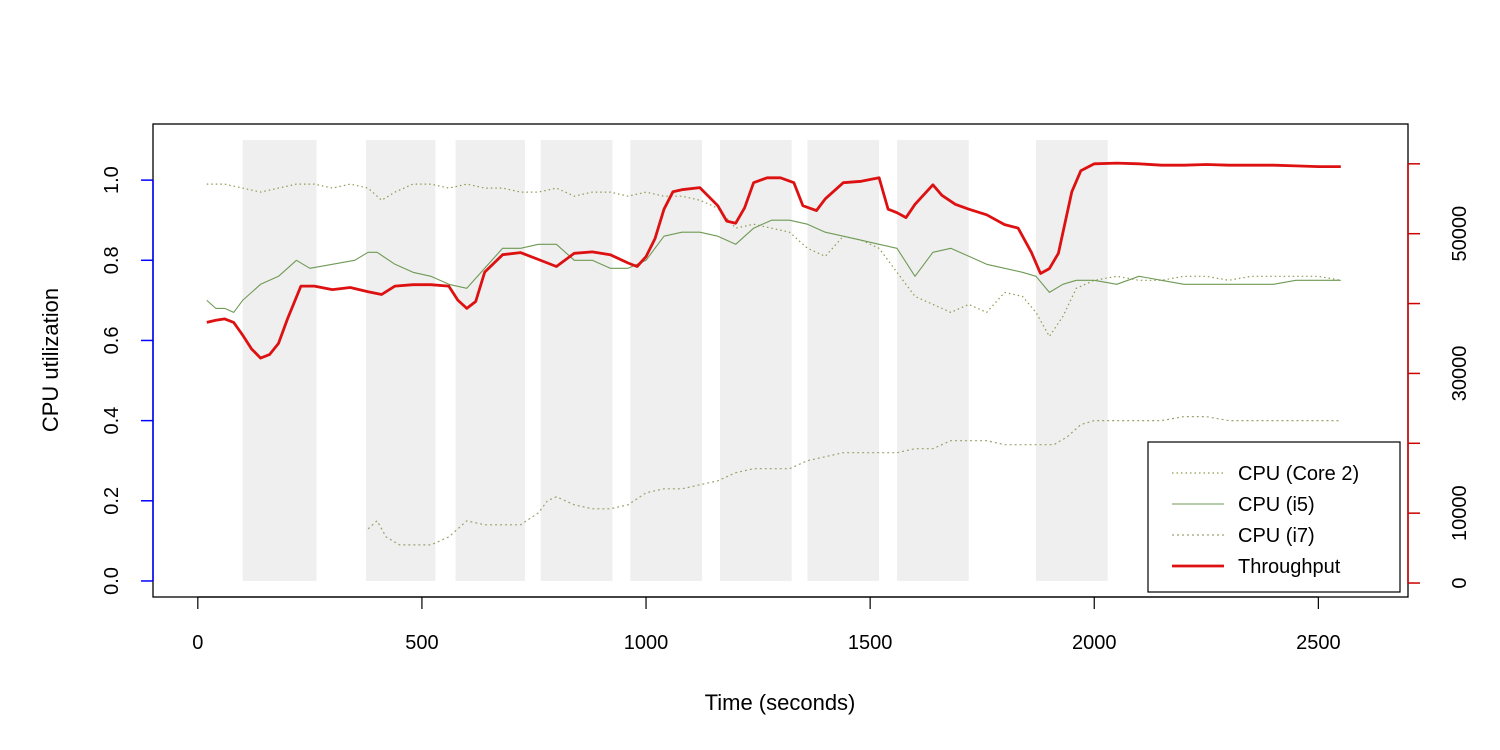  I want to click on x-tick-label: 2500, so click(1318, 643).